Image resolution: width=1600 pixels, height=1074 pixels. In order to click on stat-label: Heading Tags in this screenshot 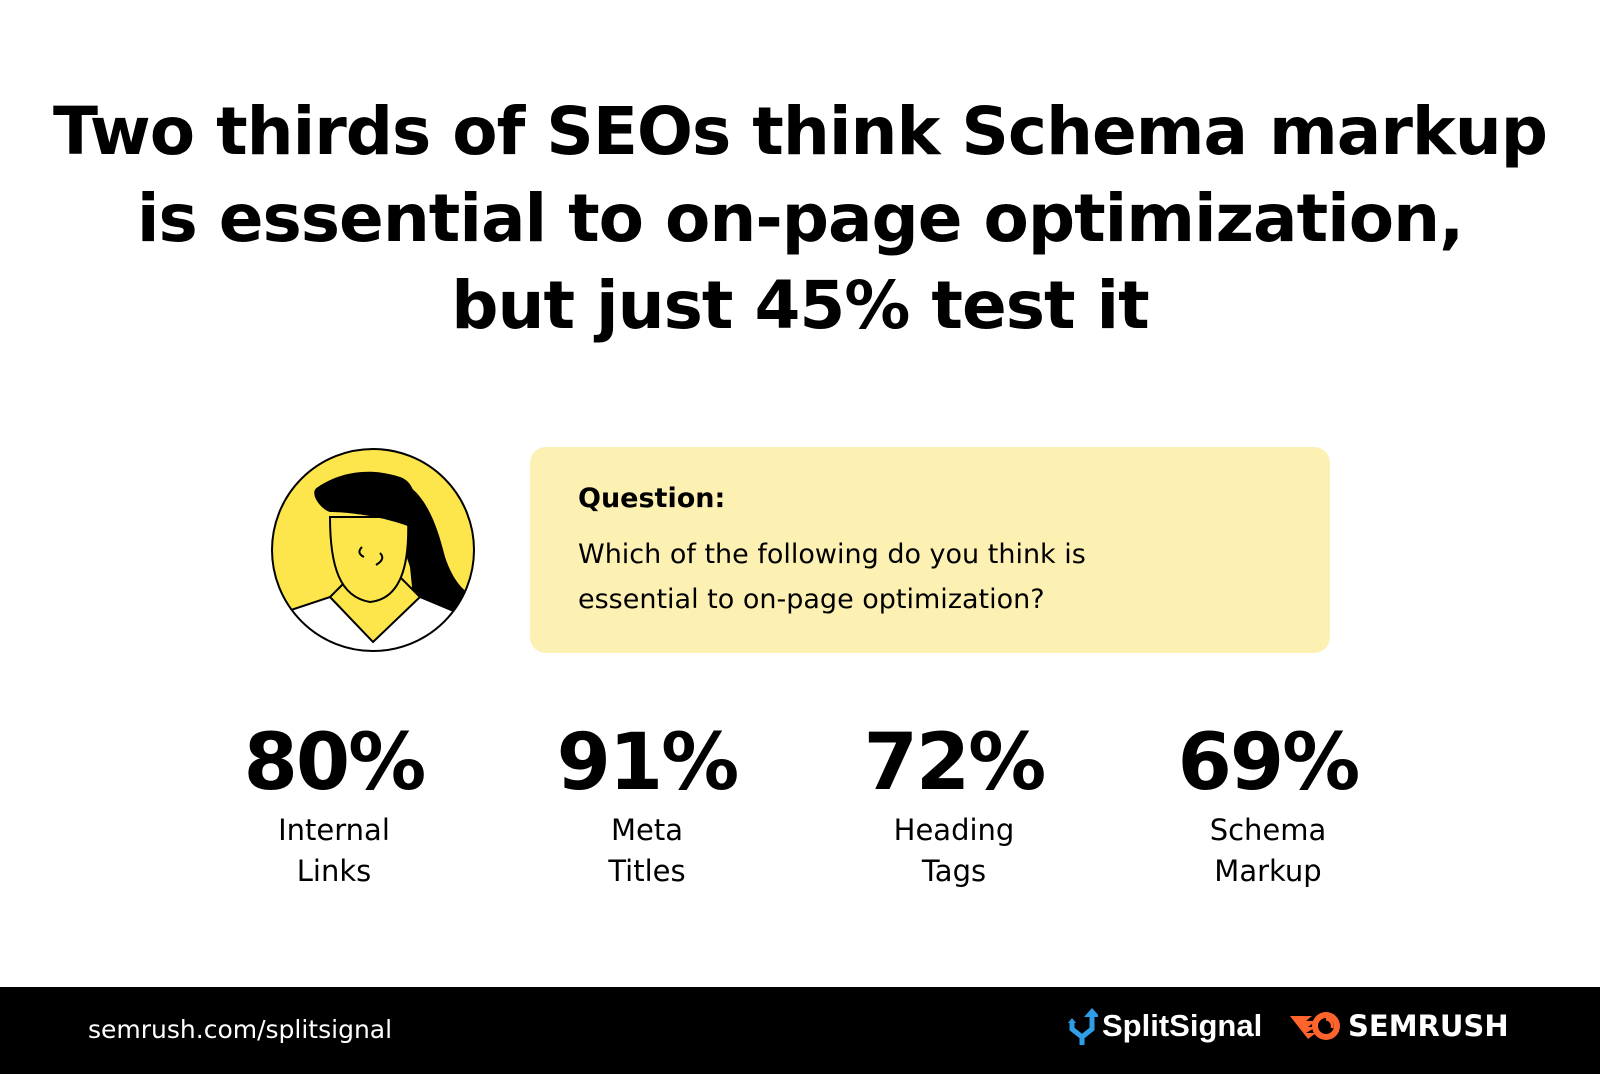, I will do `click(954, 851)`.